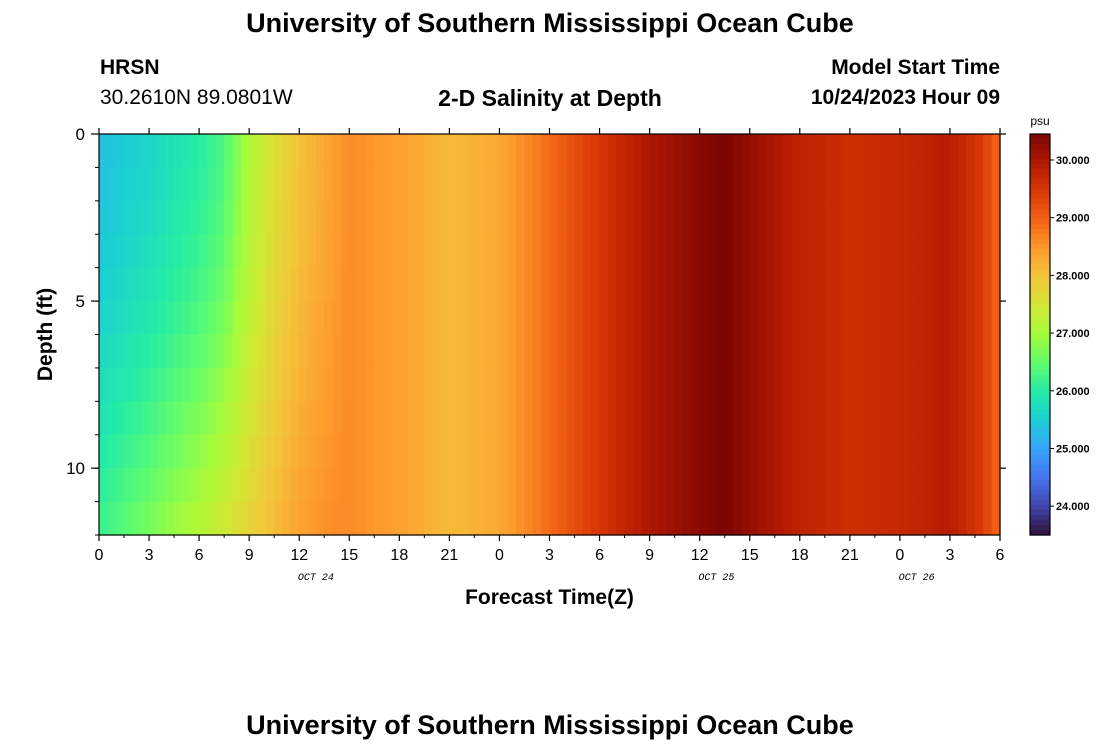 This screenshot has height=750, width=1100. I want to click on x-tick-label: 12, so click(700, 555).